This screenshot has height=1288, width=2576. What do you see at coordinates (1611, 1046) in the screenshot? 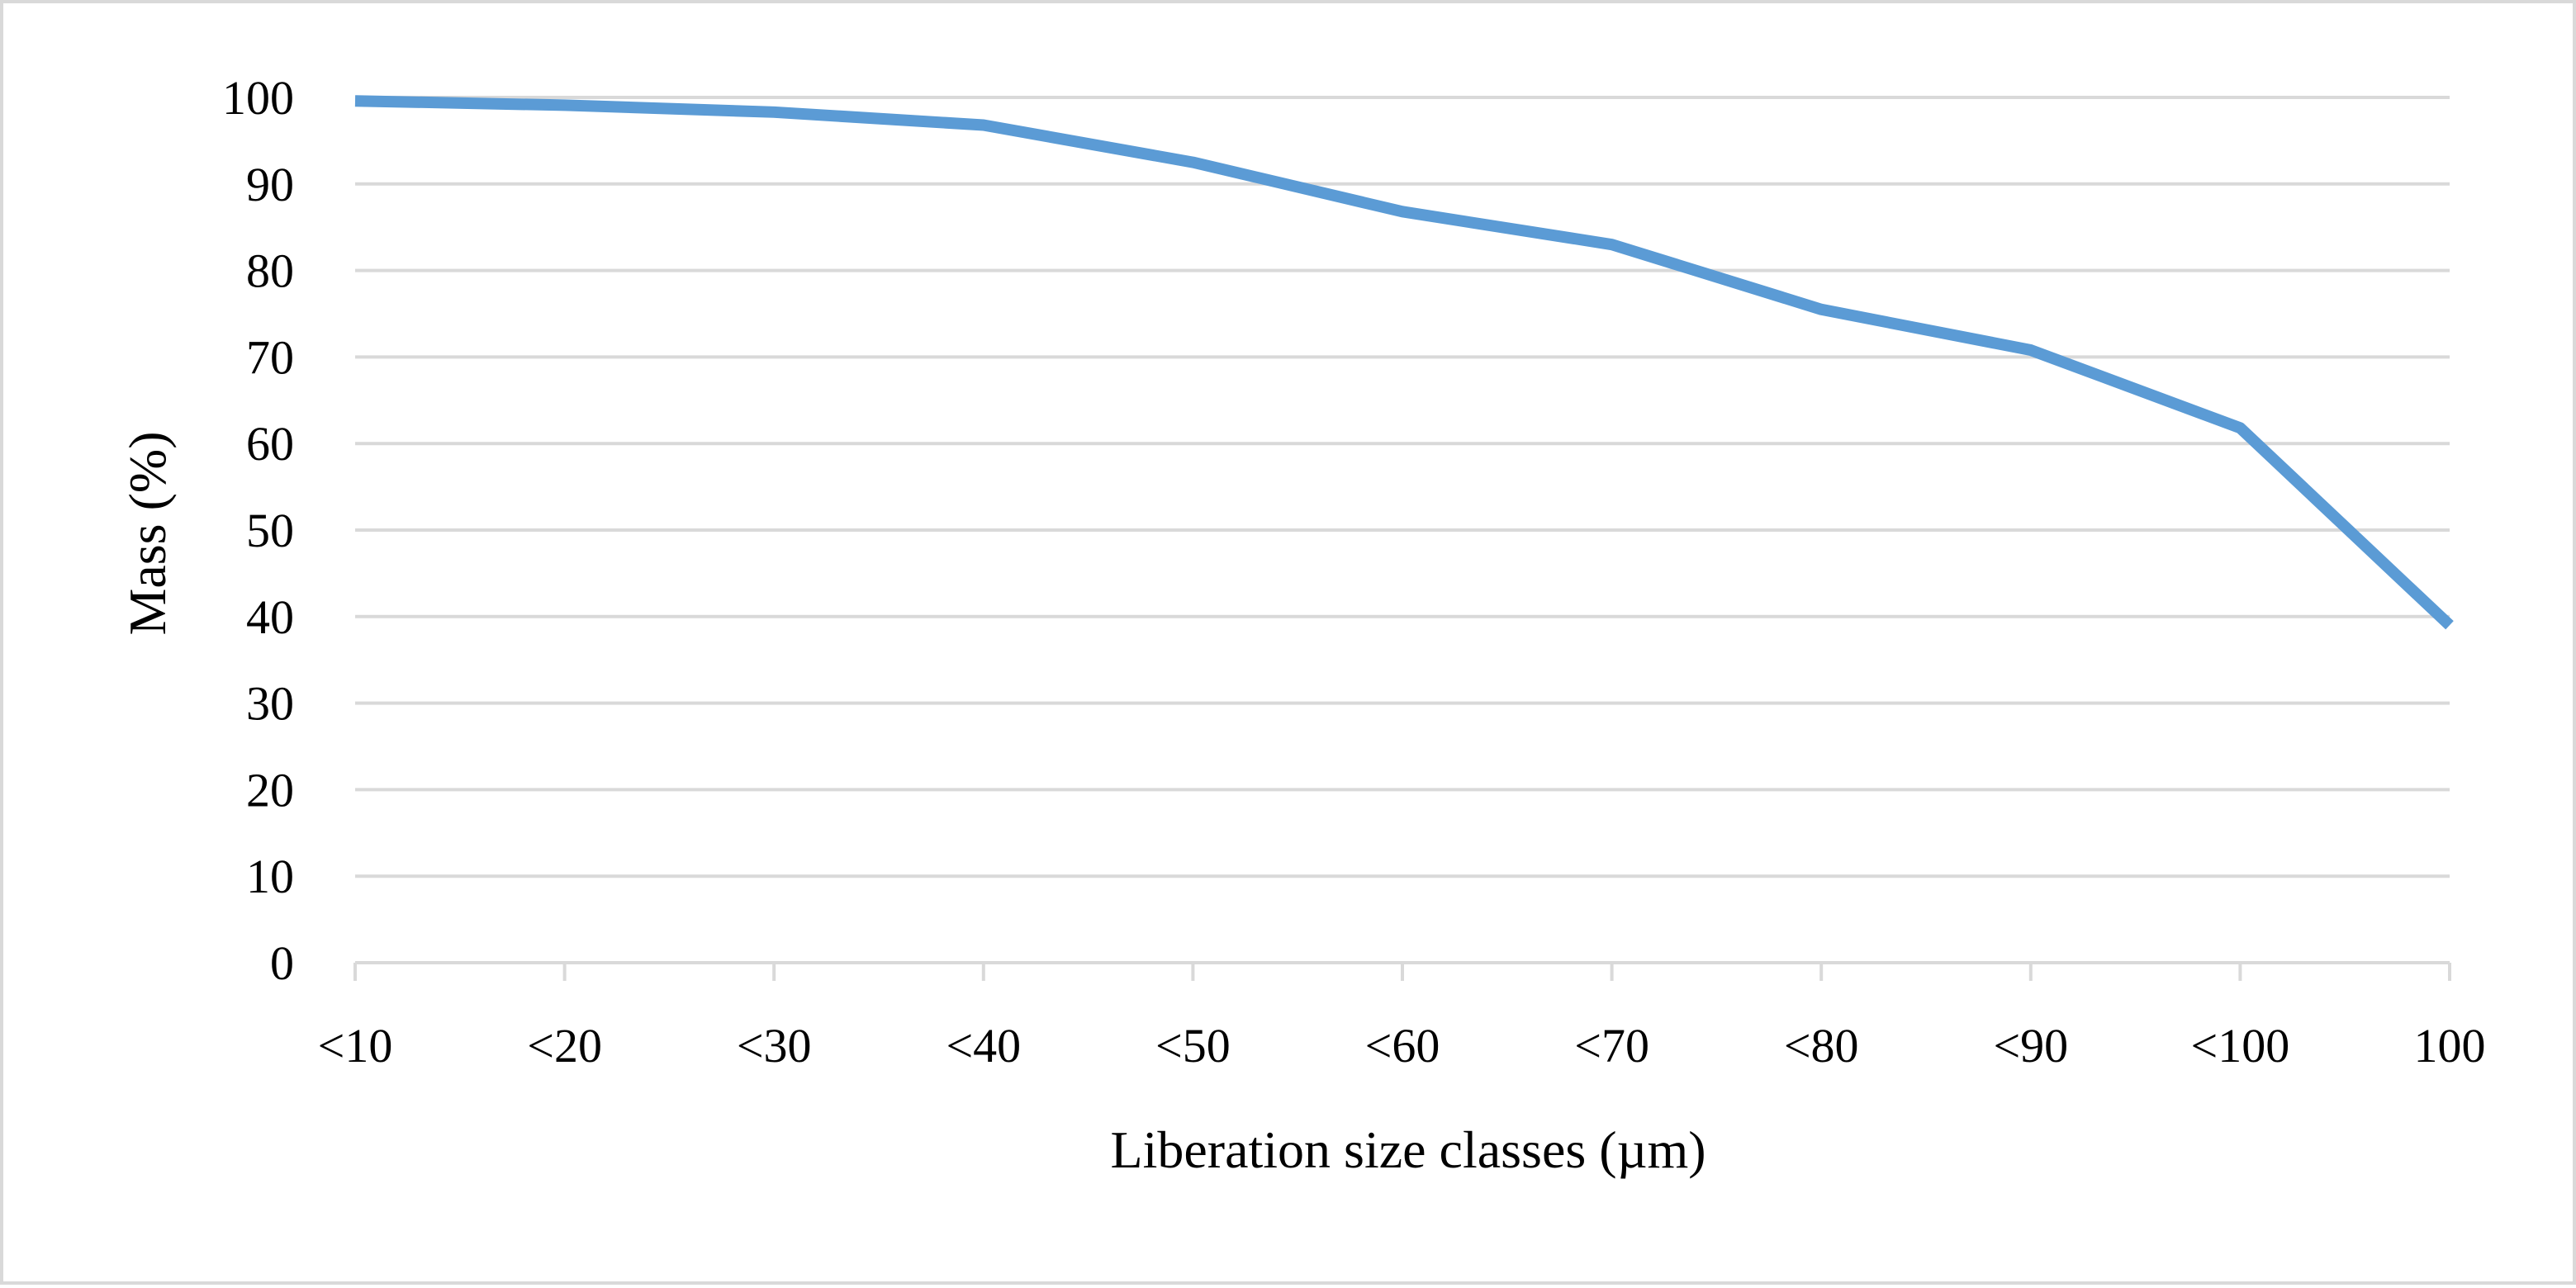
I see `x-tick-label: <70` at bounding box center [1611, 1046].